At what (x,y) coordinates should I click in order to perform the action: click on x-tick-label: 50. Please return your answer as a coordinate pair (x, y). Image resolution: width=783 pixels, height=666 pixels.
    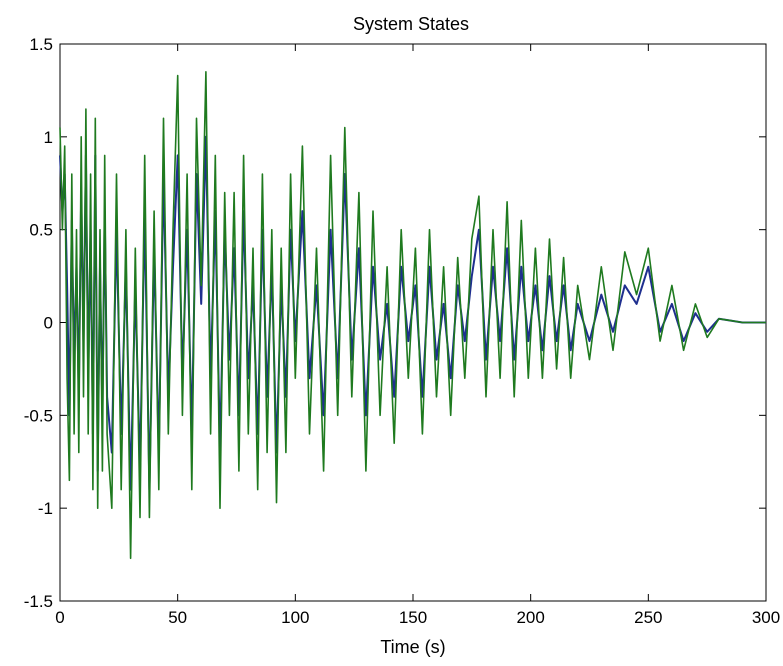
    Looking at the image, I should click on (177, 617).